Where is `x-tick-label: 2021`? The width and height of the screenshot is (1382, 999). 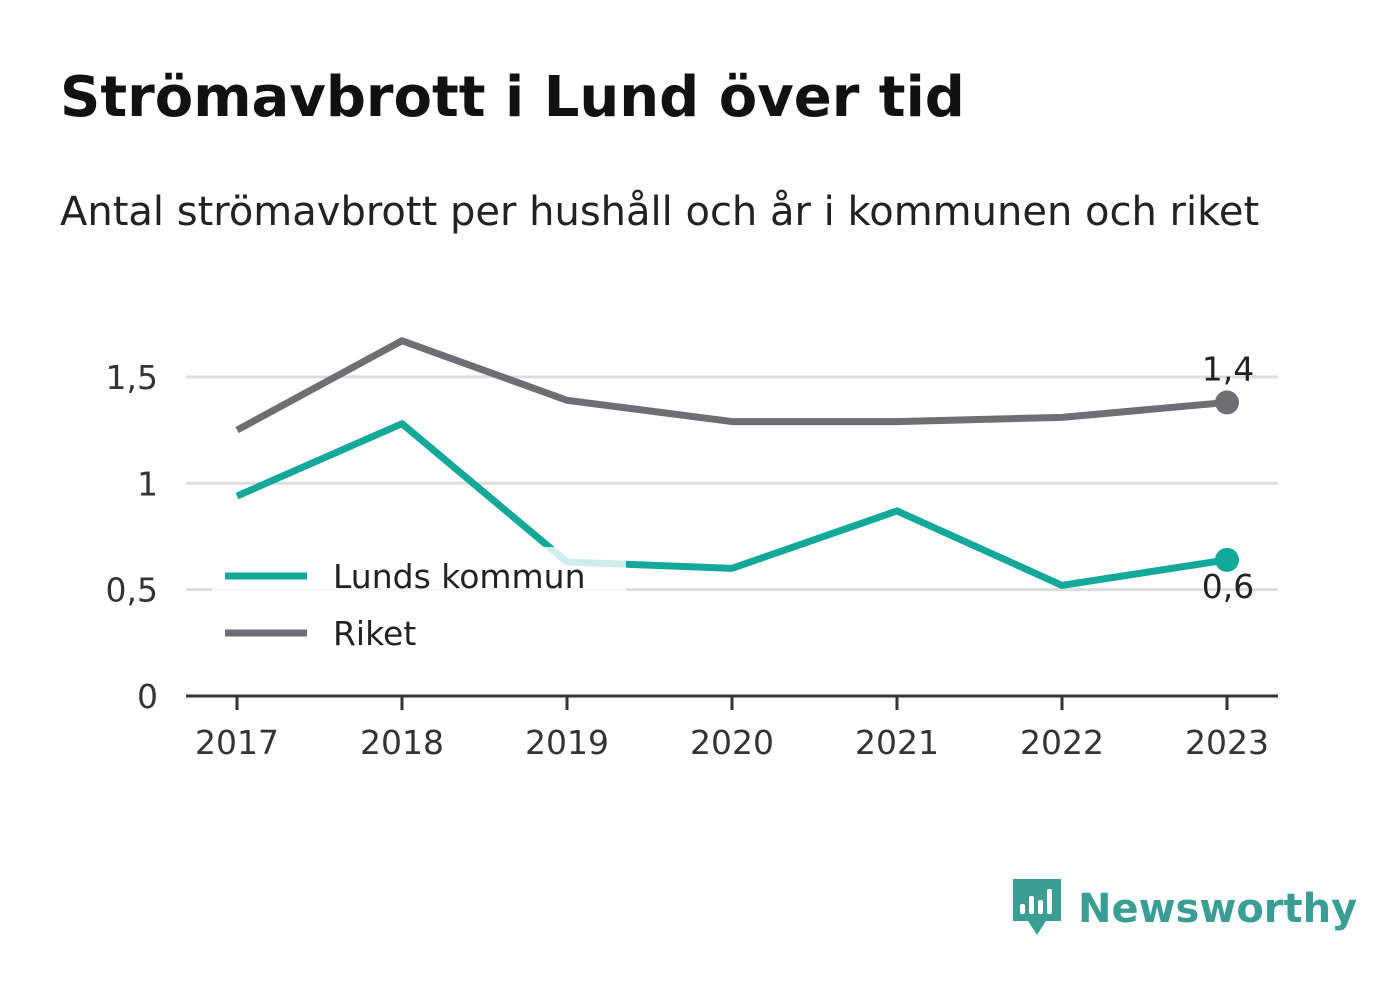 x-tick-label: 2021 is located at coordinates (897, 742).